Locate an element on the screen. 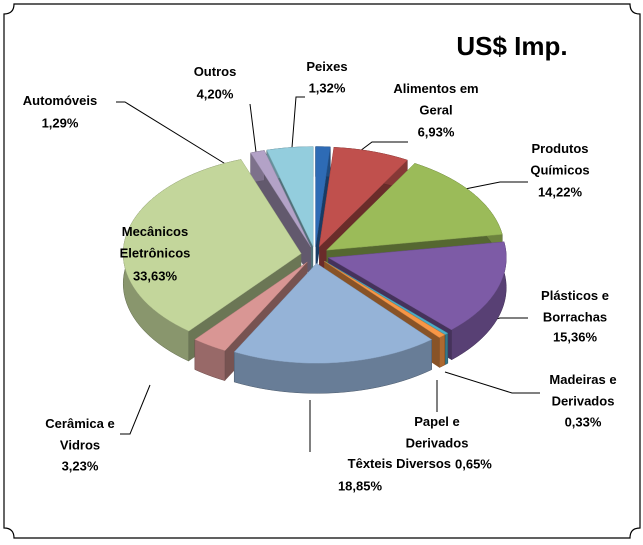 Image resolution: width=643 pixels, height=545 pixels. label-line: Químicos is located at coordinates (559, 170).